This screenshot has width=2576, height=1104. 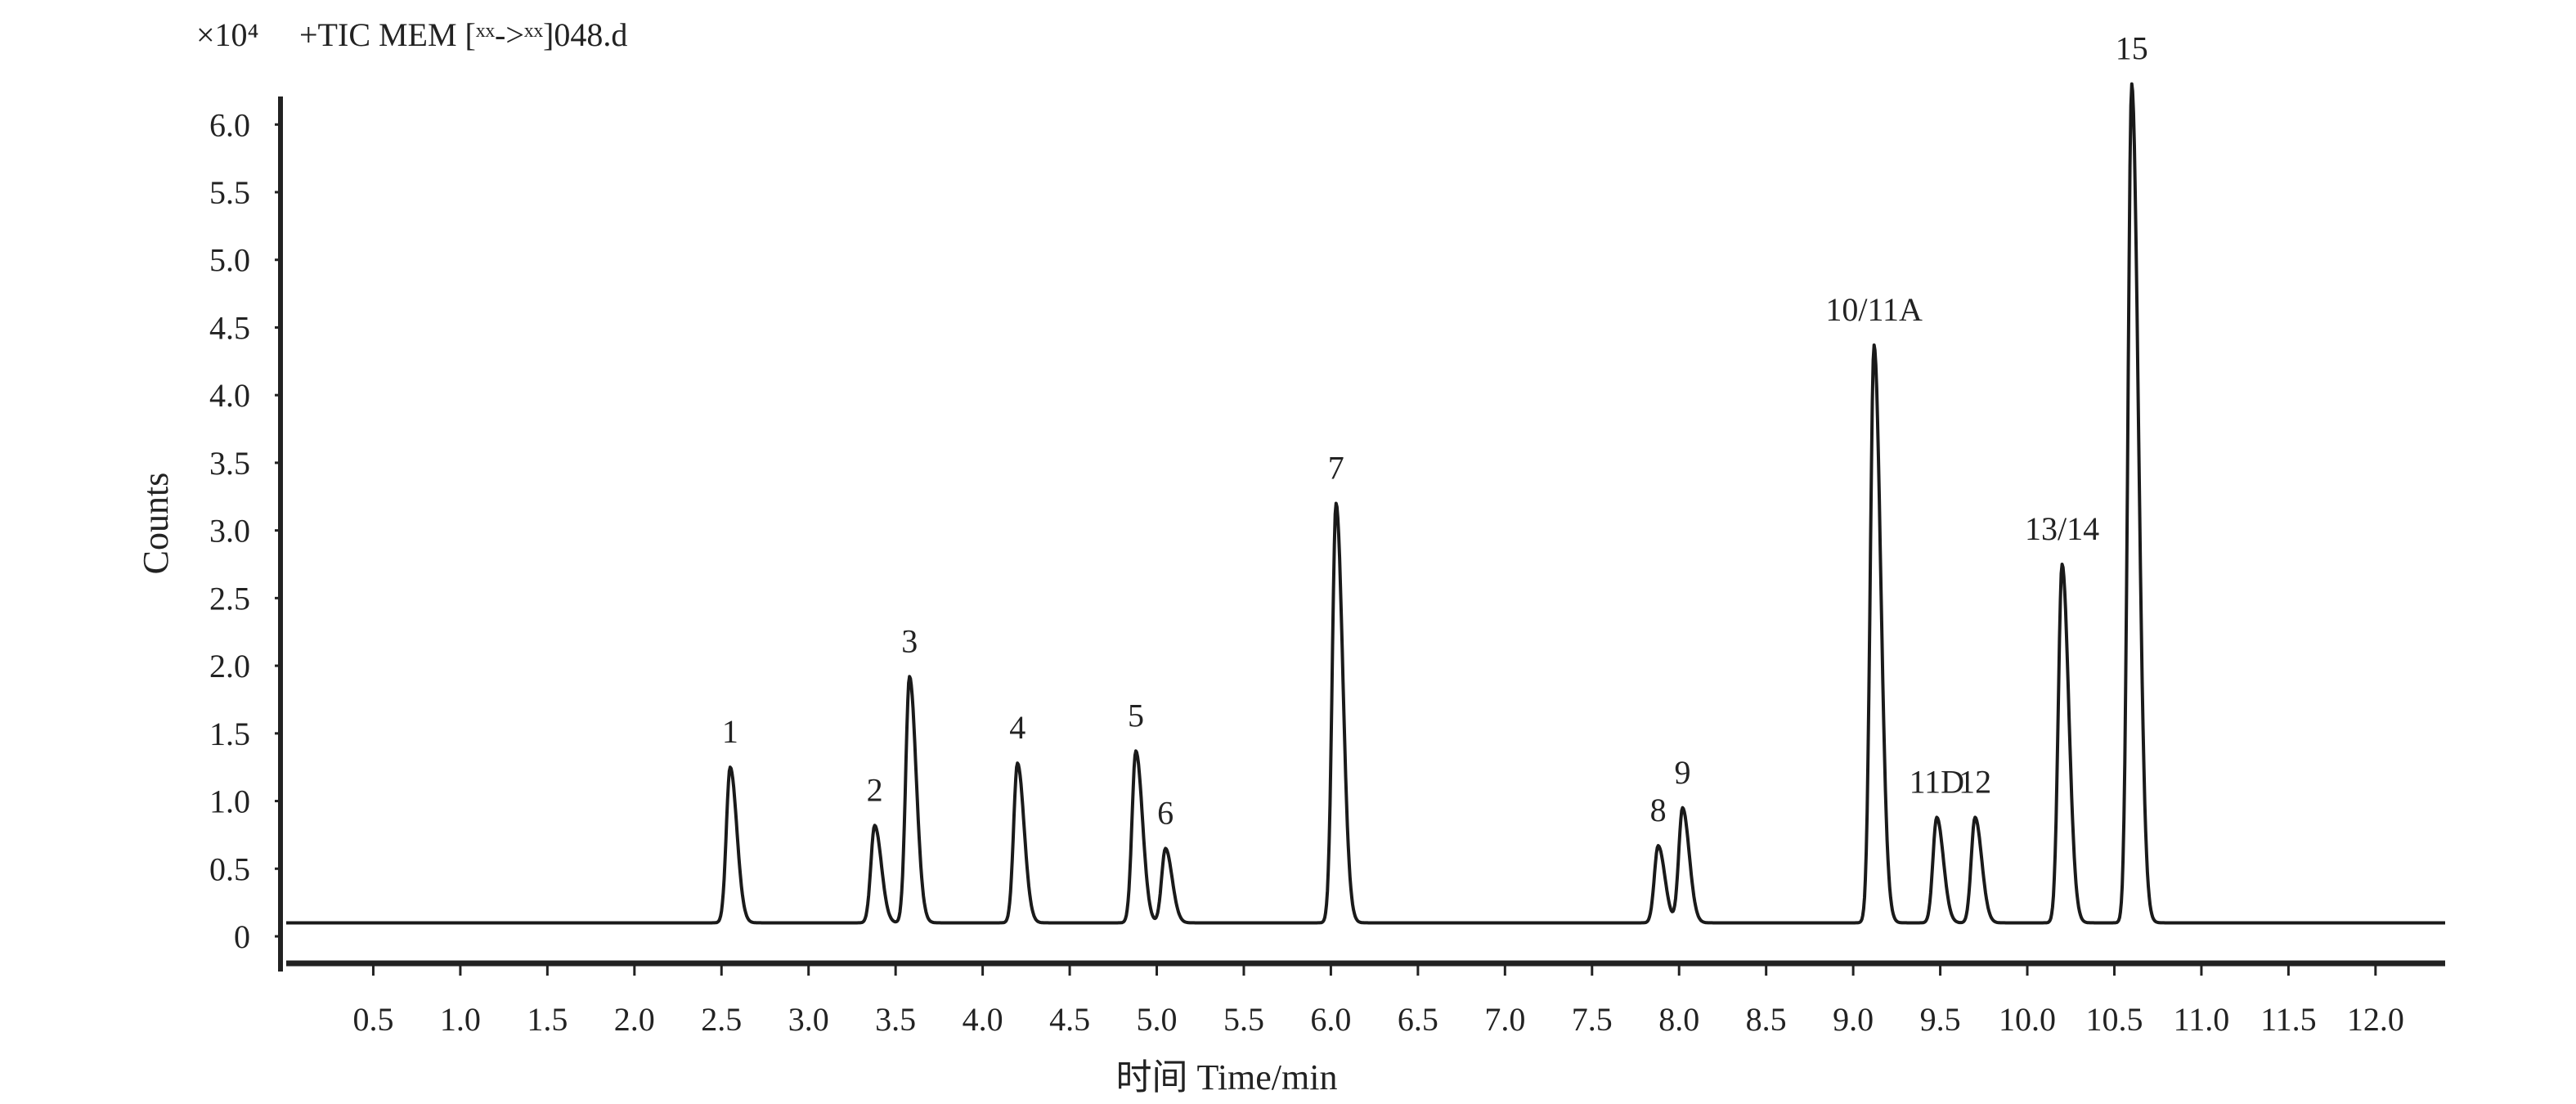 What do you see at coordinates (1418, 1020) in the screenshot?
I see `x-tick-label: 6.5` at bounding box center [1418, 1020].